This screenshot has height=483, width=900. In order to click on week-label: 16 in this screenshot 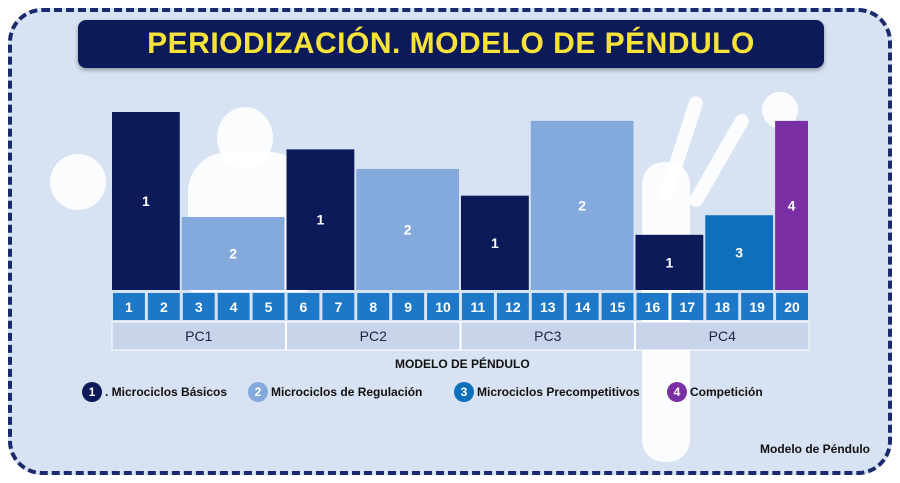, I will do `click(653, 307)`.